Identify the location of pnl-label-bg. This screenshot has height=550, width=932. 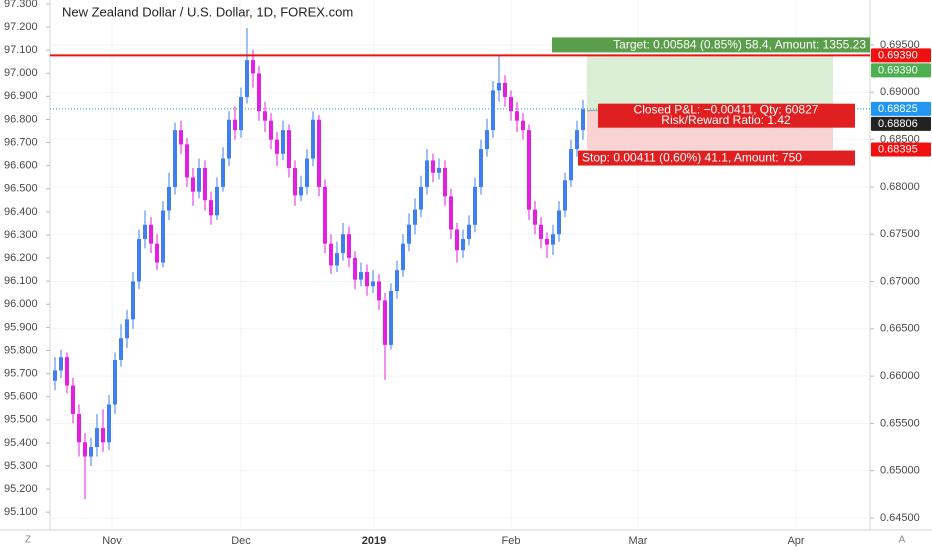
(726, 115).